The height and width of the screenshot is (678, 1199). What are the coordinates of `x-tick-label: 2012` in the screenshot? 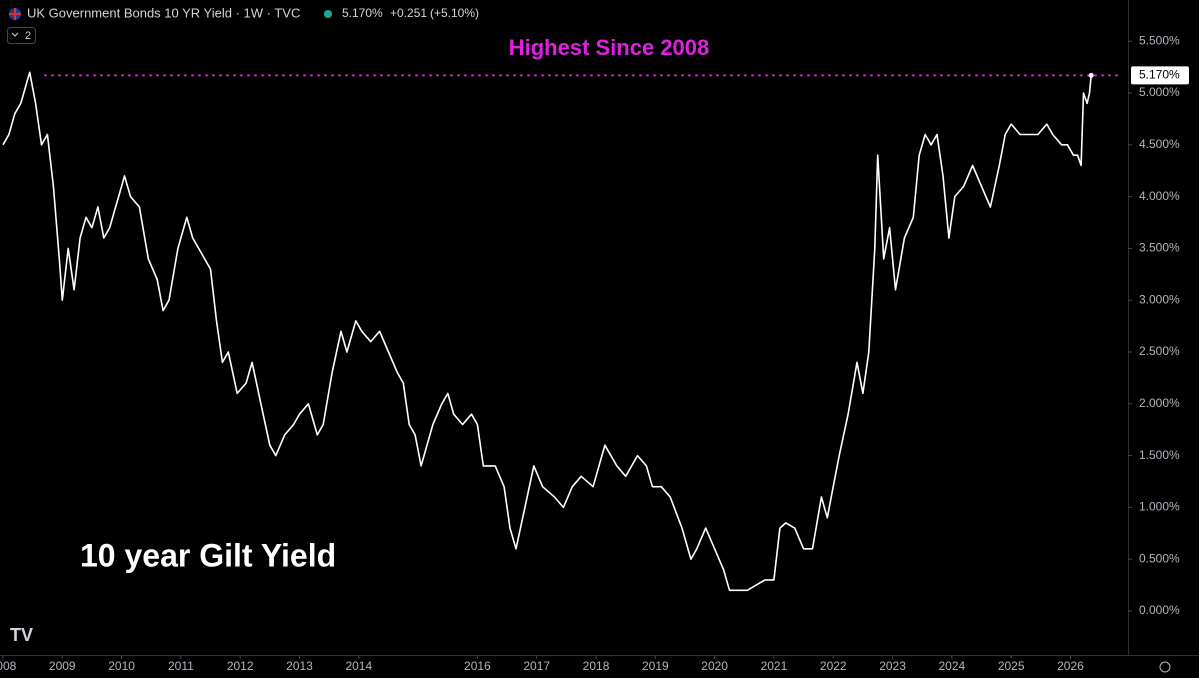 It's located at (240, 666).